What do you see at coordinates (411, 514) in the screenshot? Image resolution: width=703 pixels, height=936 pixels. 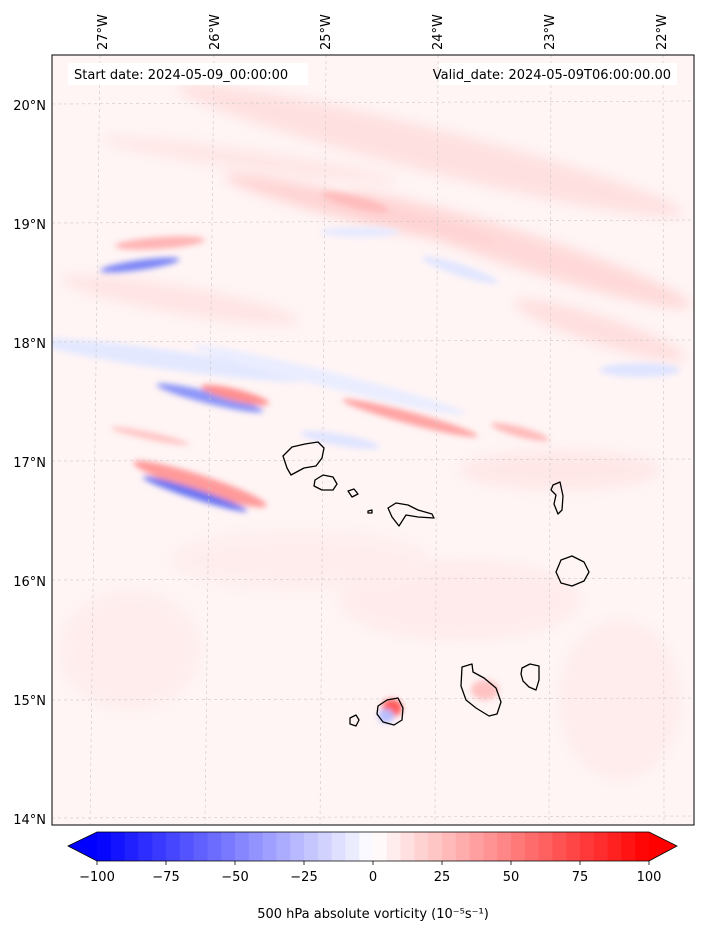 I see `island-sao-nicolau` at bounding box center [411, 514].